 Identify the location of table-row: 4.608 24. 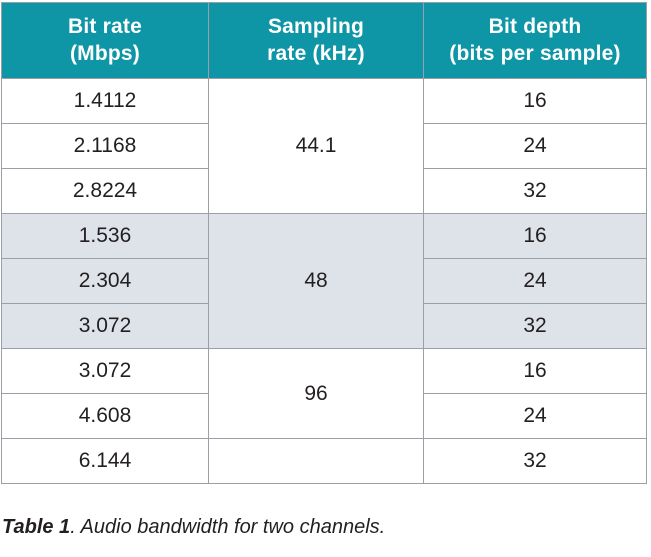
(324, 416).